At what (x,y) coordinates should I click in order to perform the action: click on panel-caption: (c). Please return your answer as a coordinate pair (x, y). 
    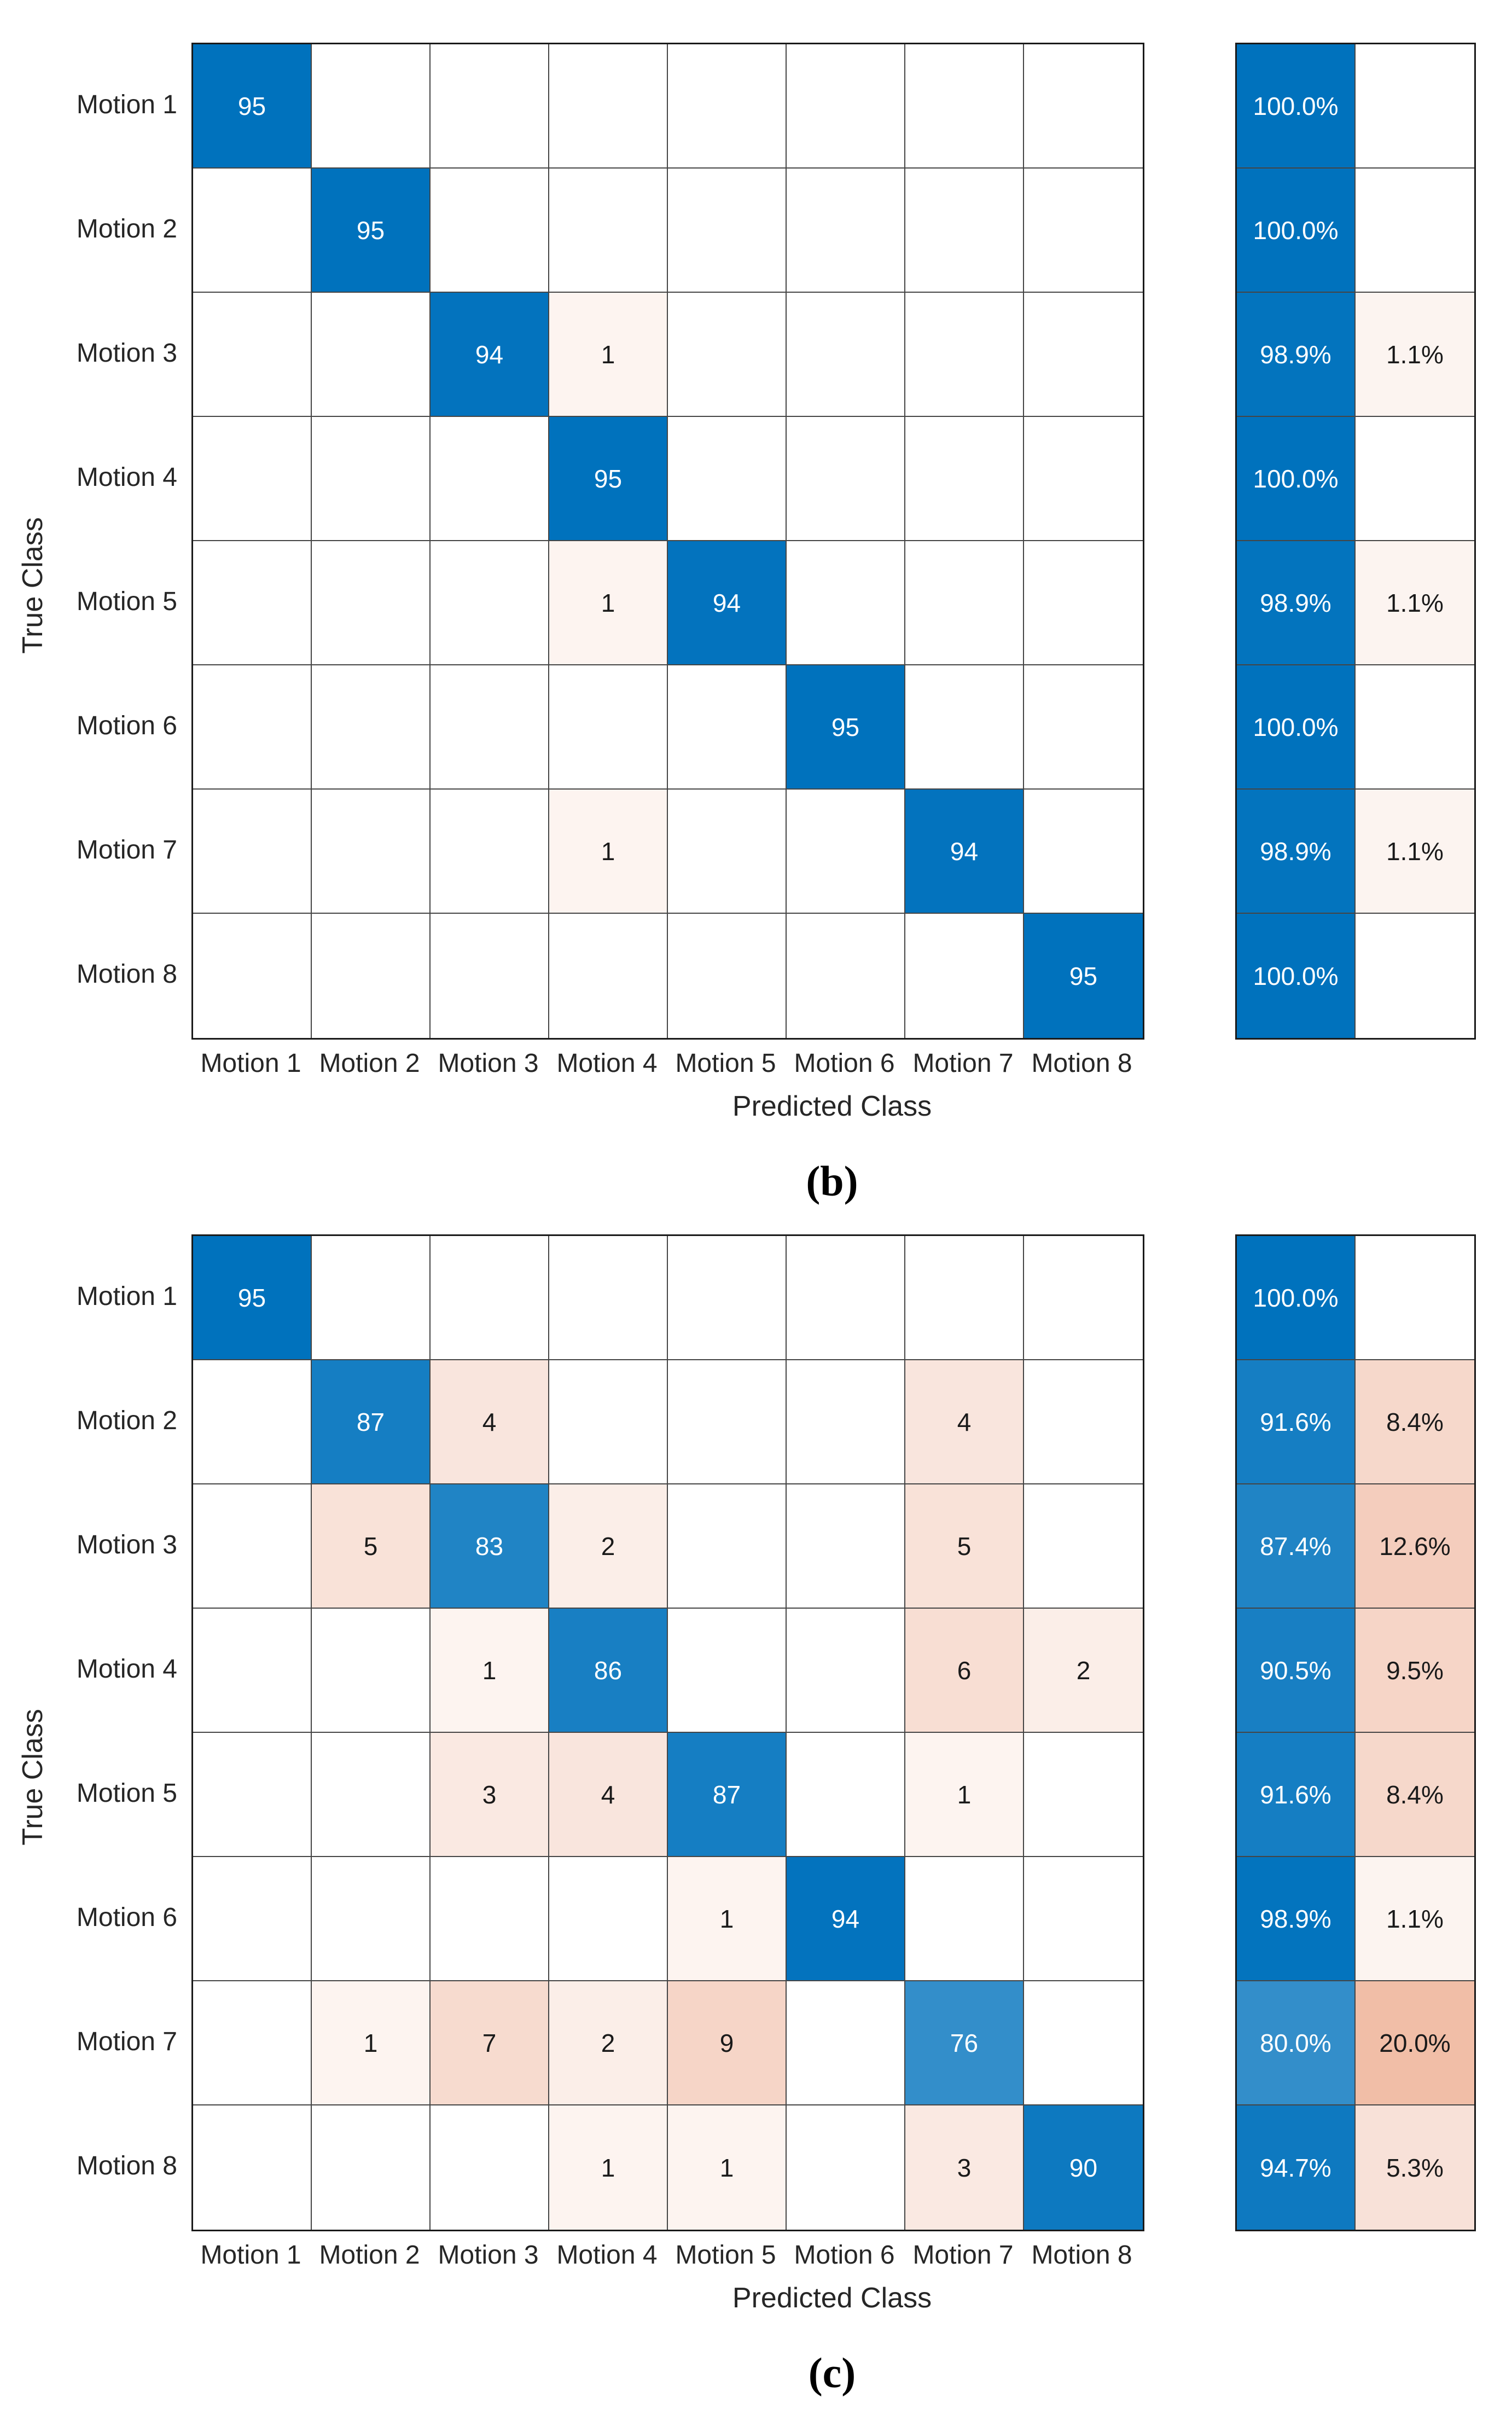
    Looking at the image, I should click on (832, 2373).